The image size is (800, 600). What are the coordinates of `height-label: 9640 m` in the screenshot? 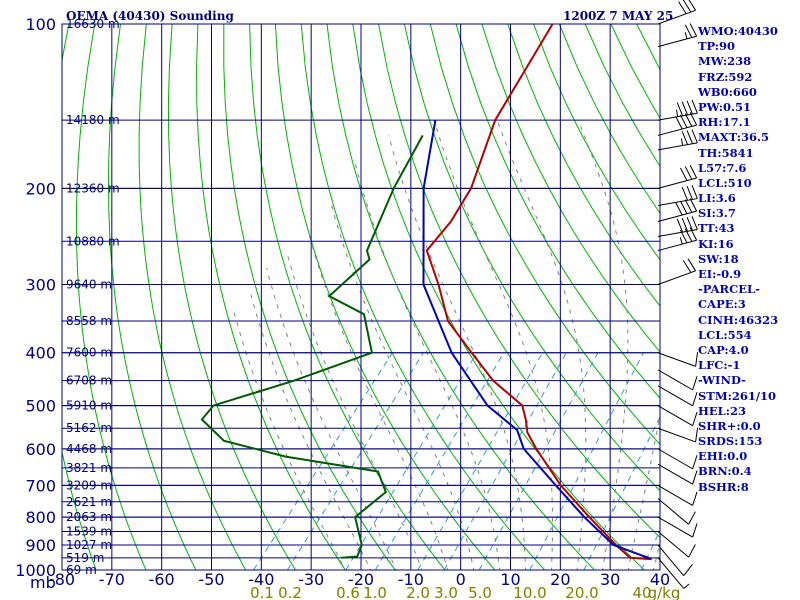 It's located at (89, 285).